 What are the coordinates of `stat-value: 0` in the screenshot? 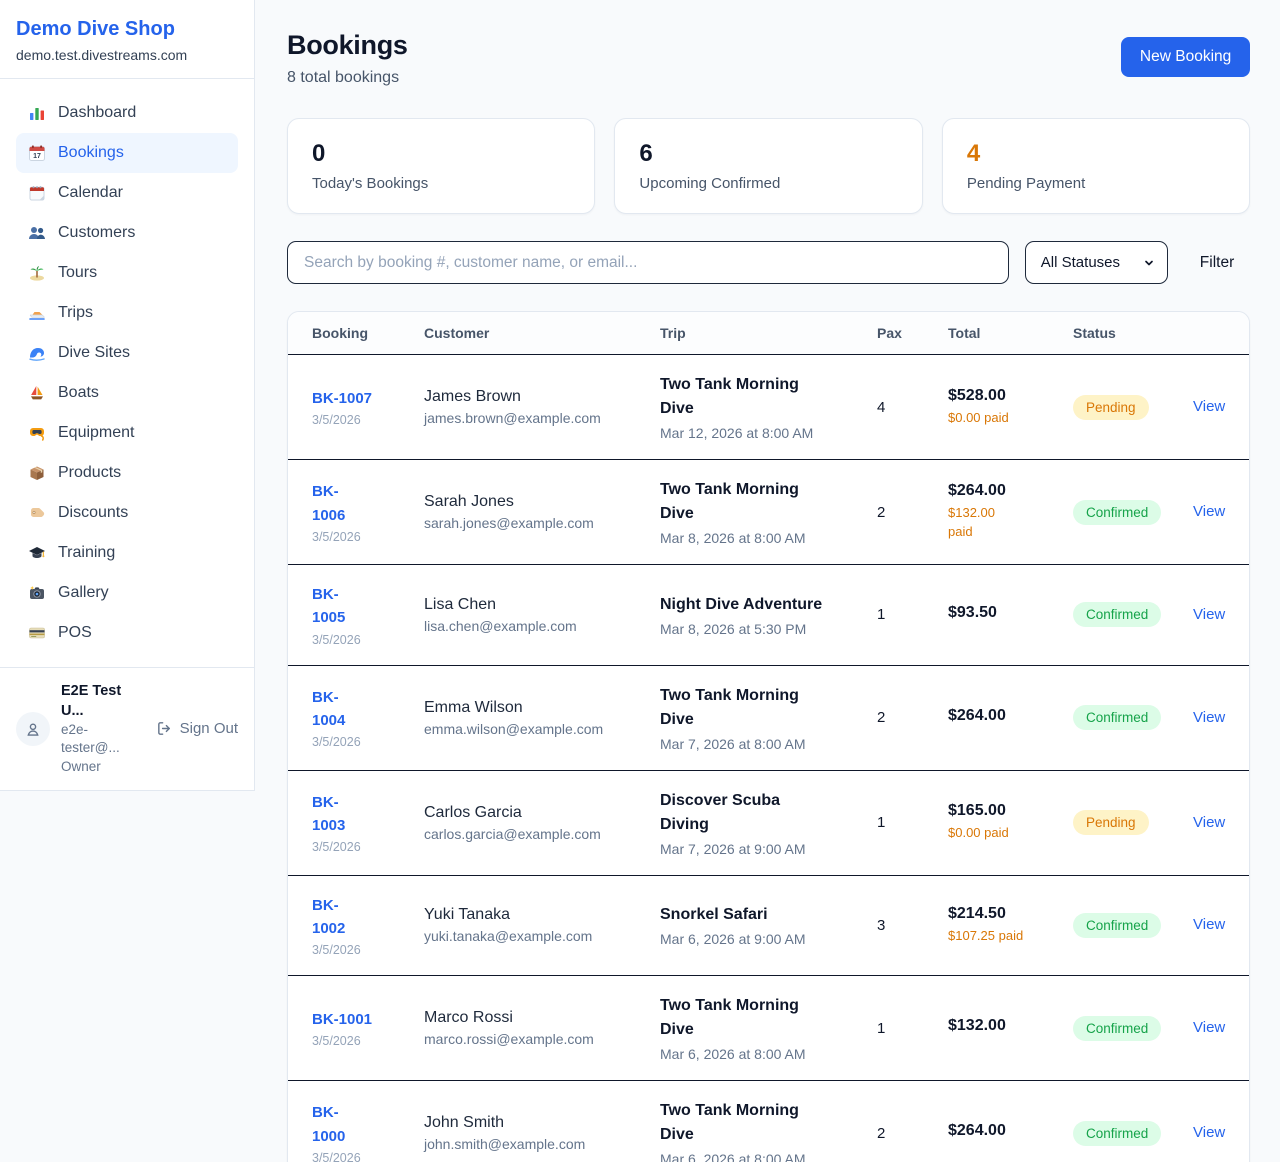 It's located at (319, 153).